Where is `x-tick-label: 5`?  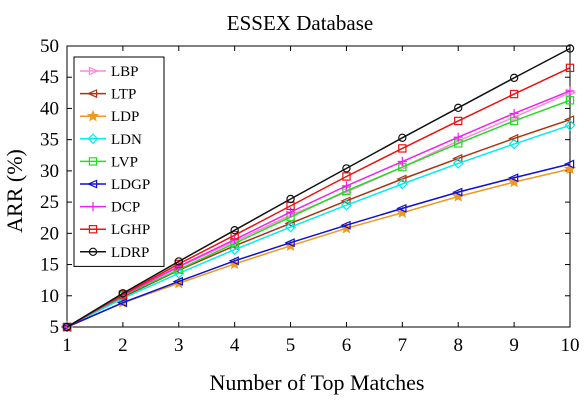
x-tick-label: 5 is located at coordinates (291, 345).